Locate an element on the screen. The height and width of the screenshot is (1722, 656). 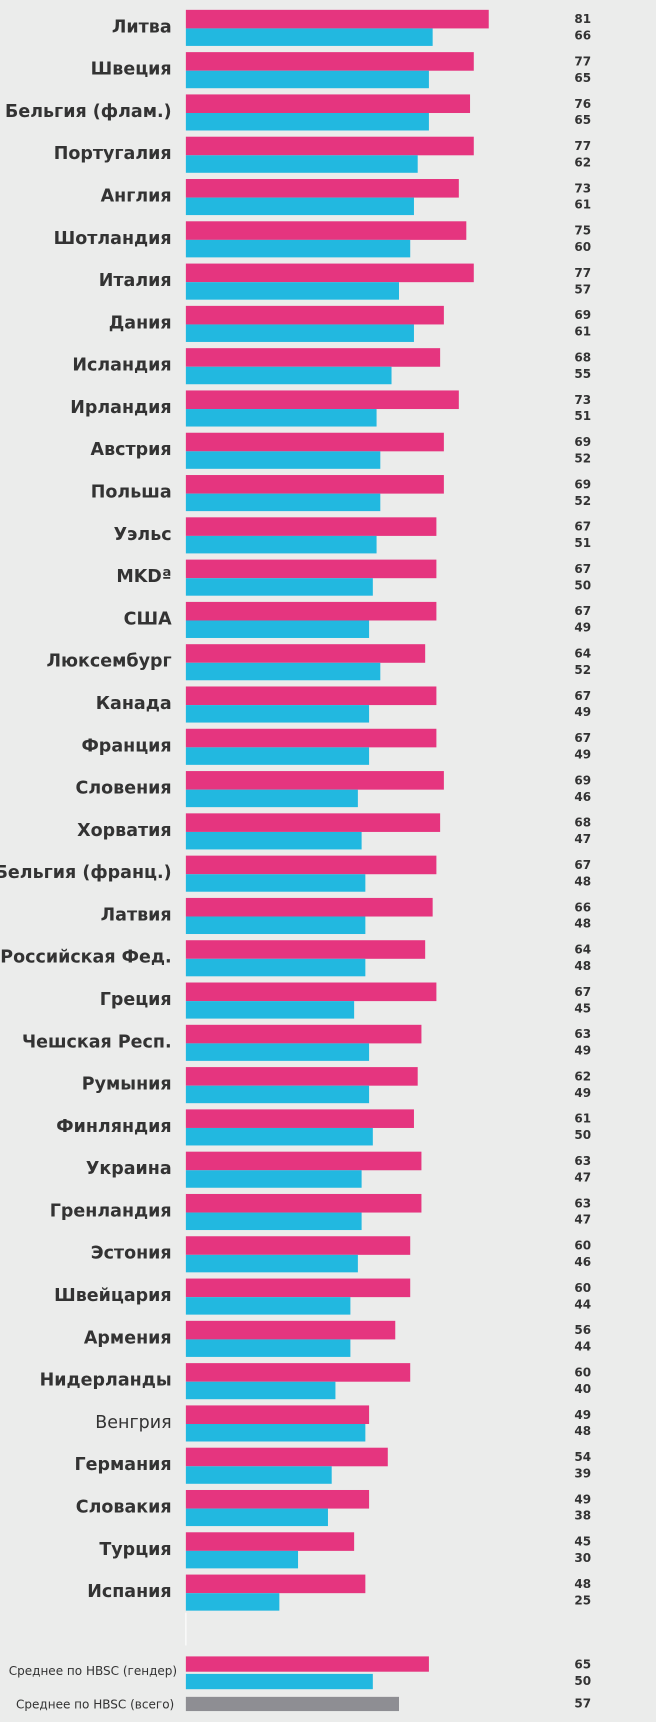
average-label: Среднее по HBSC (всего) is located at coordinates (95, 1705).